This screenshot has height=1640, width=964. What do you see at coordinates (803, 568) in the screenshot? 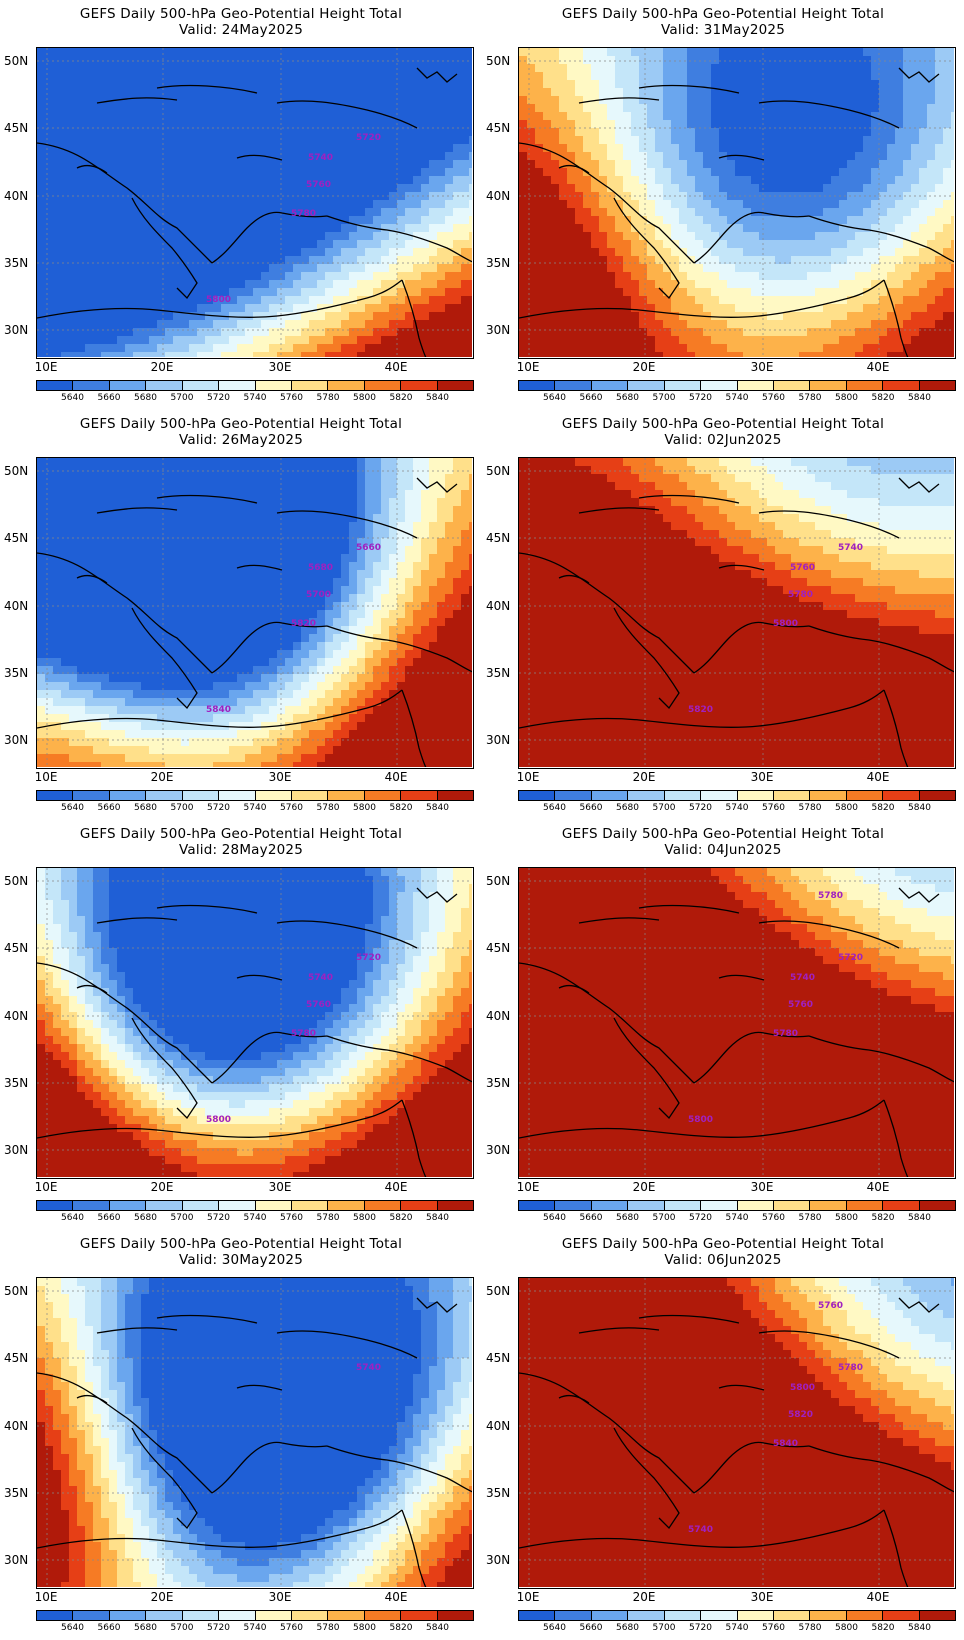
I see `contour-label: 5760` at bounding box center [803, 568].